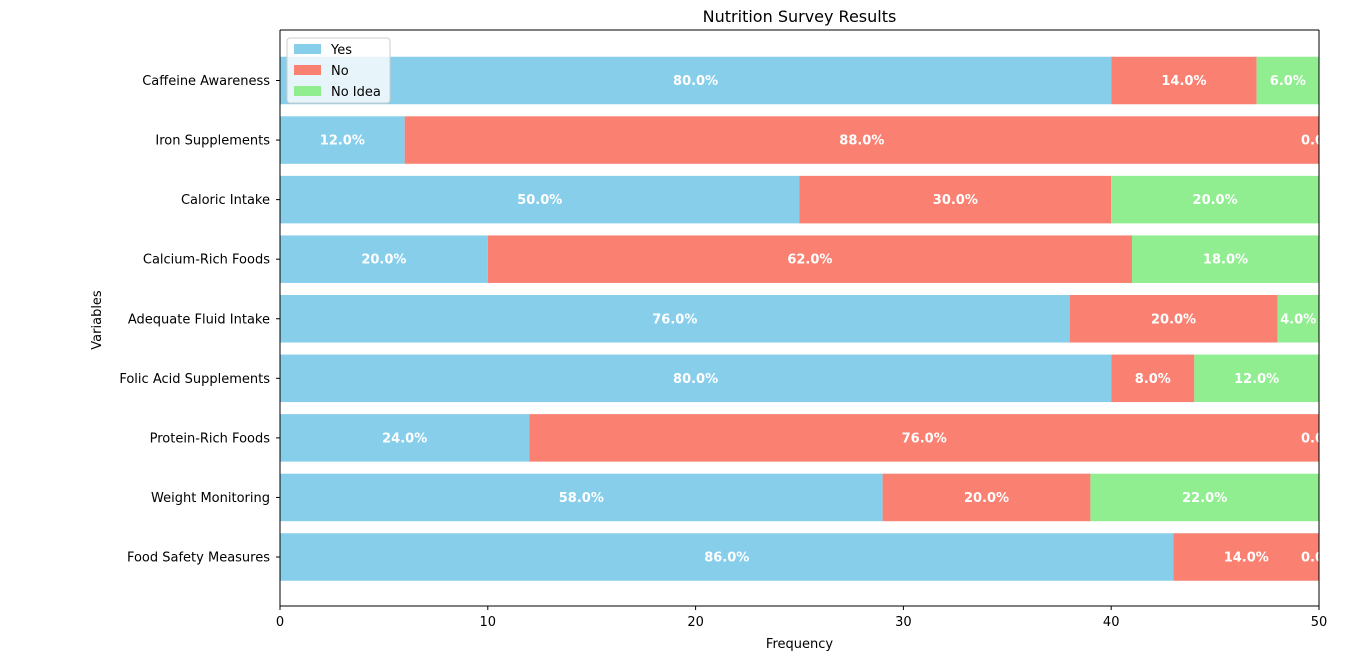 This screenshot has height=659, width=1366. What do you see at coordinates (488, 622) in the screenshot?
I see `x-tick-label: 10` at bounding box center [488, 622].